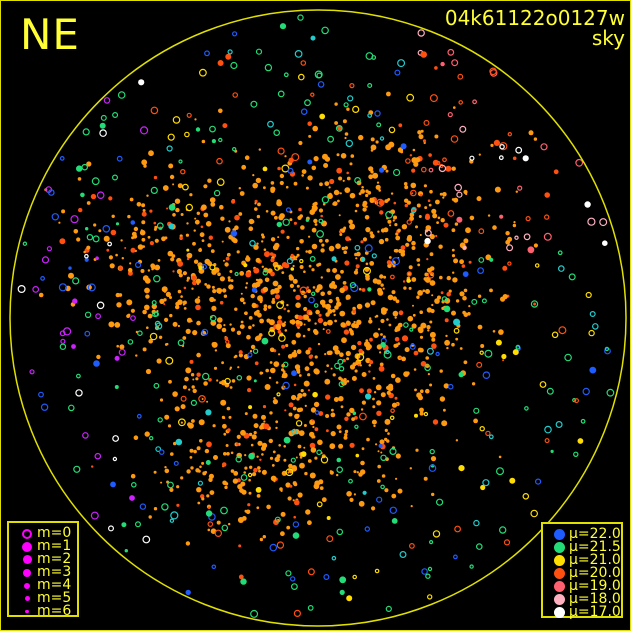 Image resolution: width=631 pixels, height=631 pixels. I want to click on ring-symbol-icon, so click(27, 533).